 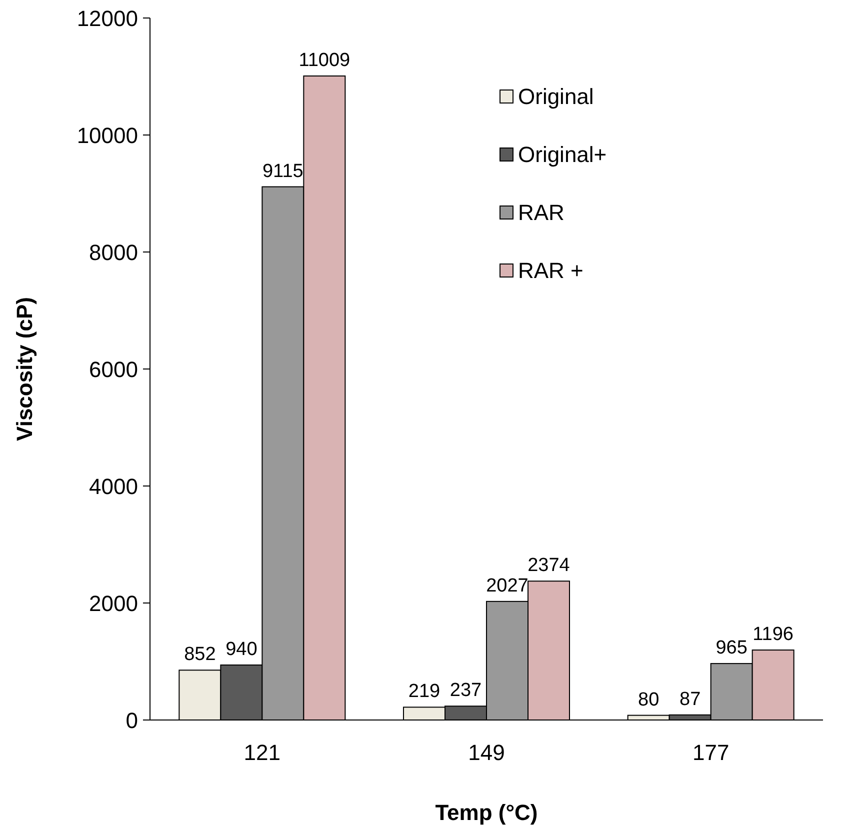 What do you see at coordinates (24, 369) in the screenshot?
I see `y-axis-title: Viscosity (cP)` at bounding box center [24, 369].